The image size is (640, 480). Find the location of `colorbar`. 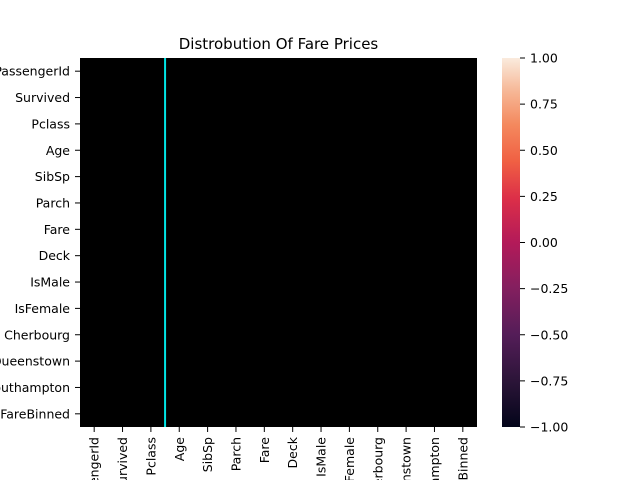

colorbar is located at coordinates (511, 242).